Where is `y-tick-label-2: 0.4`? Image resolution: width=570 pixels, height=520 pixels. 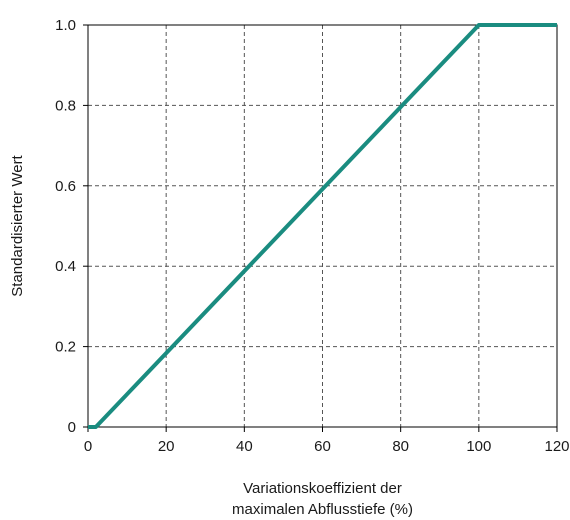 y-tick-label-2: 0.4 is located at coordinates (65, 266).